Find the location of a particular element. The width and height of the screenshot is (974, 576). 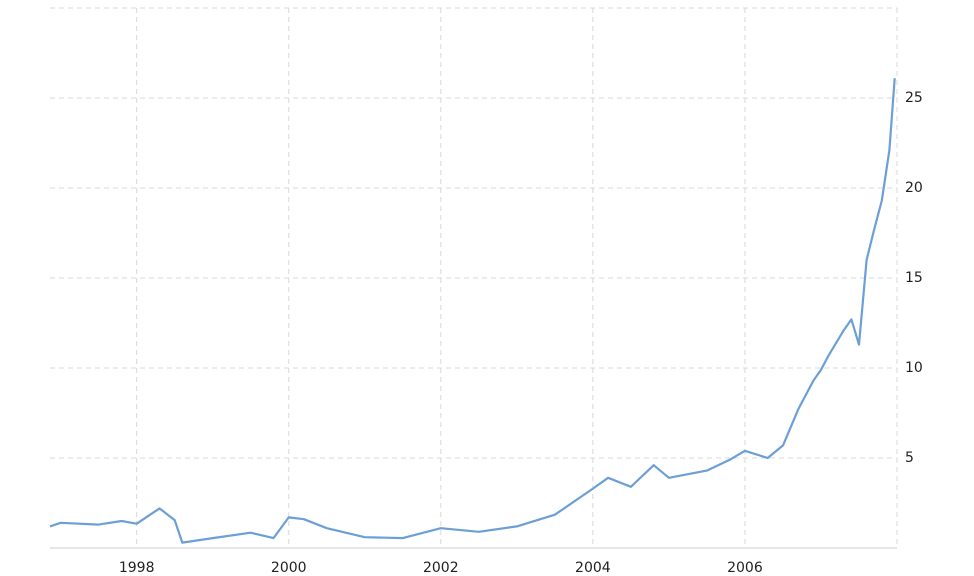

x-tick-label: 2000 is located at coordinates (289, 568).